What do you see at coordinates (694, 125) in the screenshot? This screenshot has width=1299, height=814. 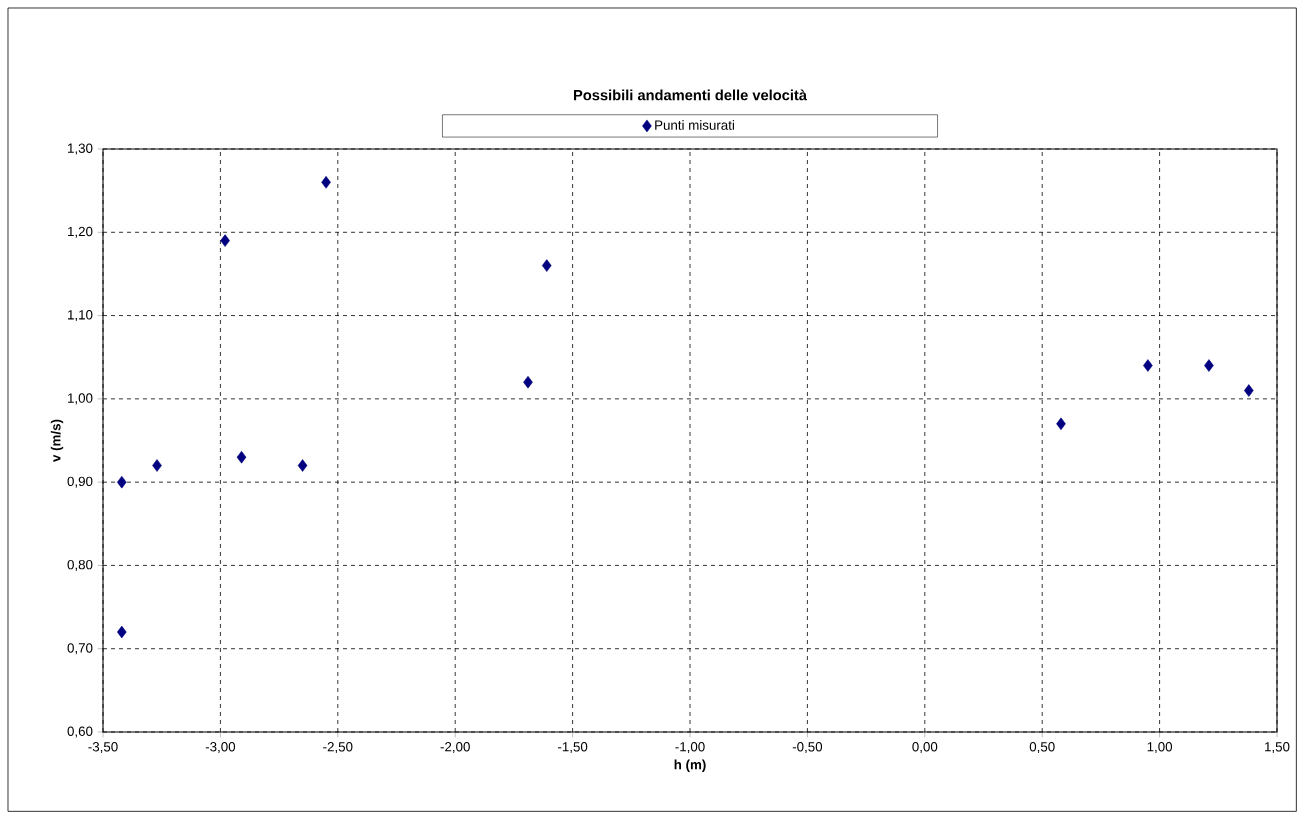 I see `legend-label: Punti misurati` at bounding box center [694, 125].